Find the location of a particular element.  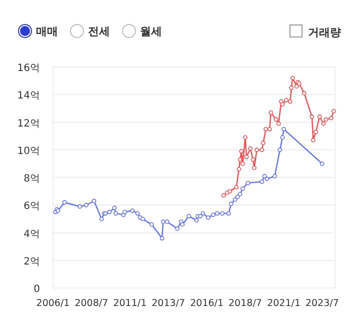

x-tick-label: 2023/7 is located at coordinates (322, 303).